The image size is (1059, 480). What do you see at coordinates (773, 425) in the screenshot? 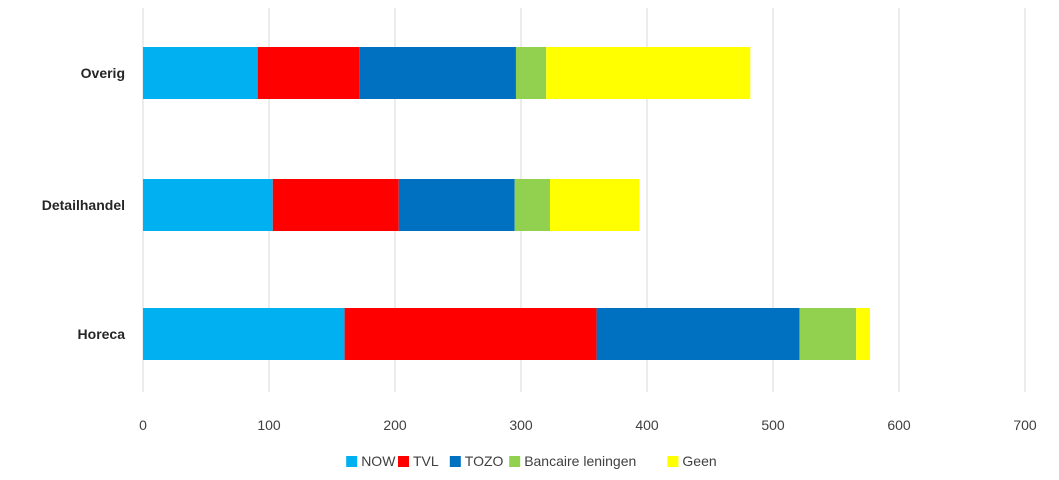
I see `x-tick-label: 500` at bounding box center [773, 425].